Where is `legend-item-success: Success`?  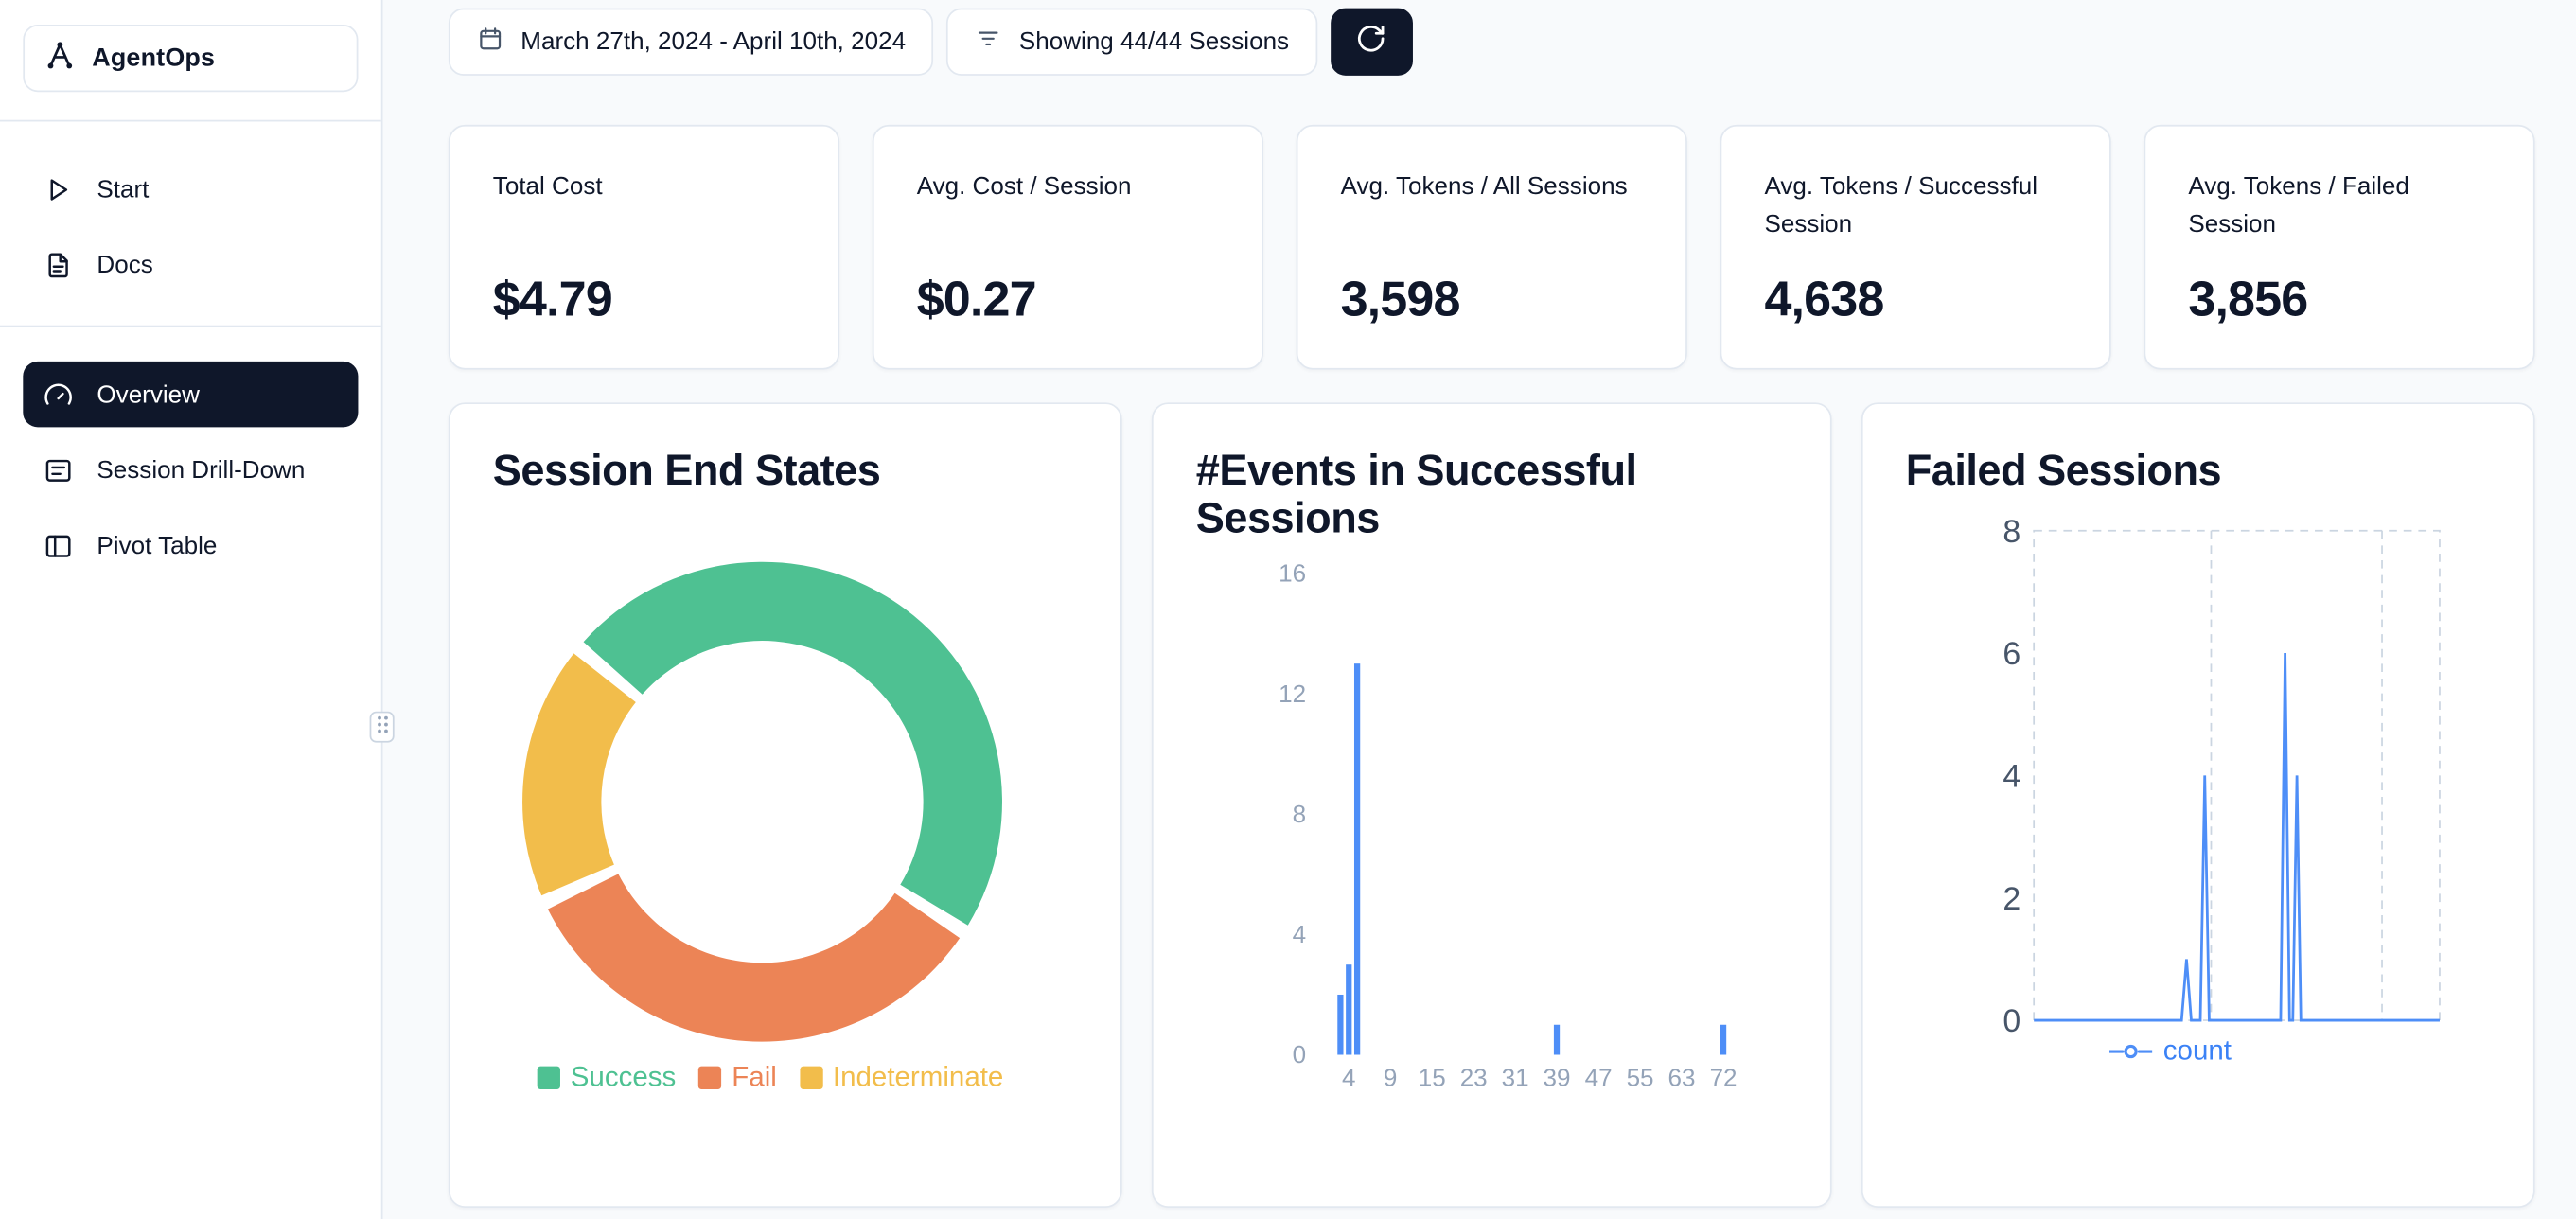 legend-item-success: Success is located at coordinates (607, 1077).